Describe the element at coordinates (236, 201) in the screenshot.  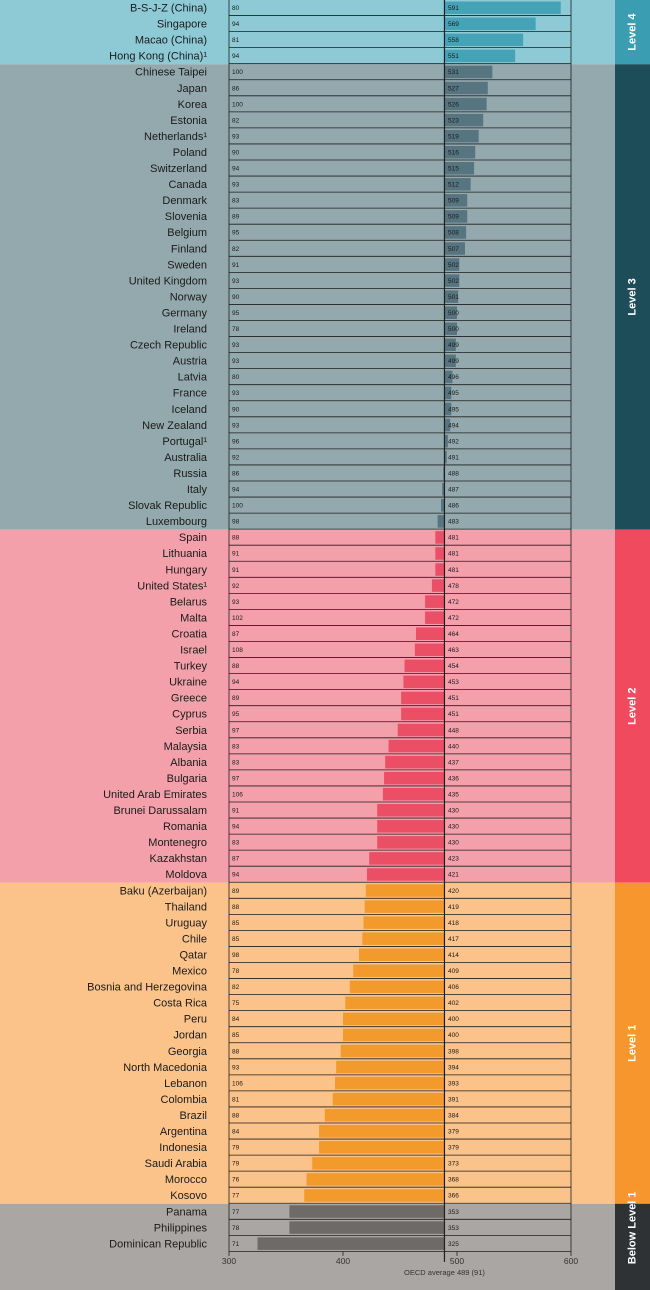
I see `sample-count-label: 83` at that location.